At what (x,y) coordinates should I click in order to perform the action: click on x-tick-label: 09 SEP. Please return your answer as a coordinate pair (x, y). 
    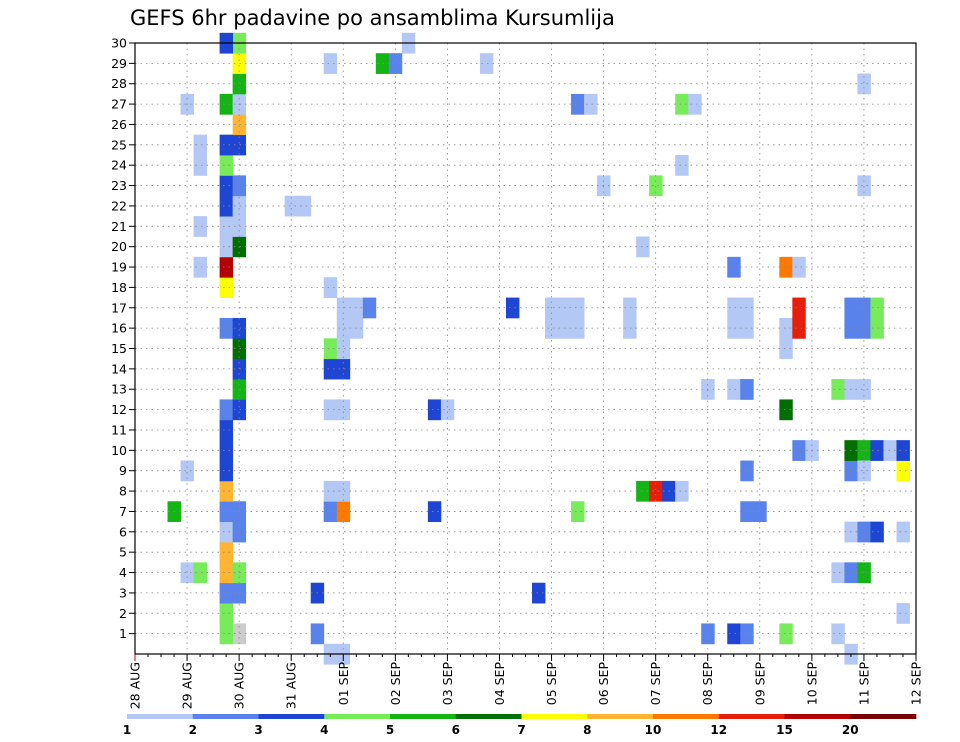
    Looking at the image, I should click on (759, 684).